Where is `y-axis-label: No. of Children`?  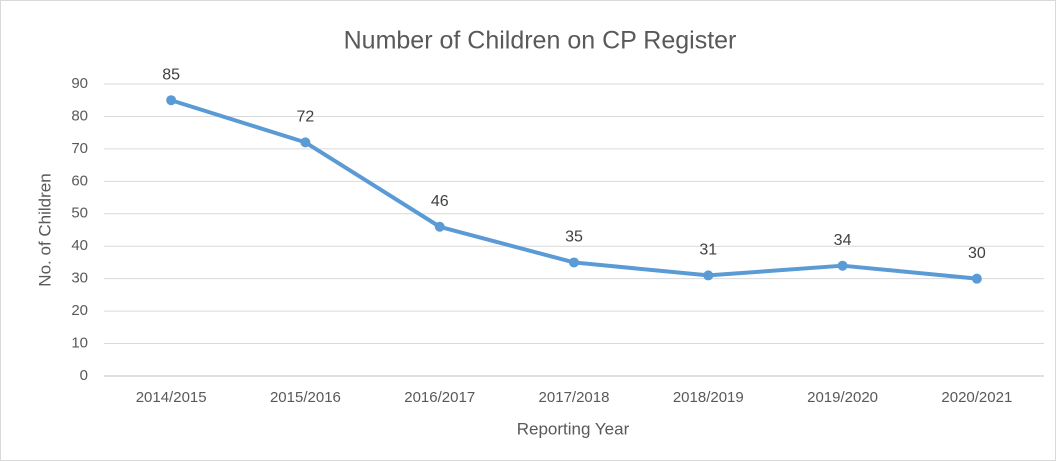
y-axis-label: No. of Children is located at coordinates (44, 229).